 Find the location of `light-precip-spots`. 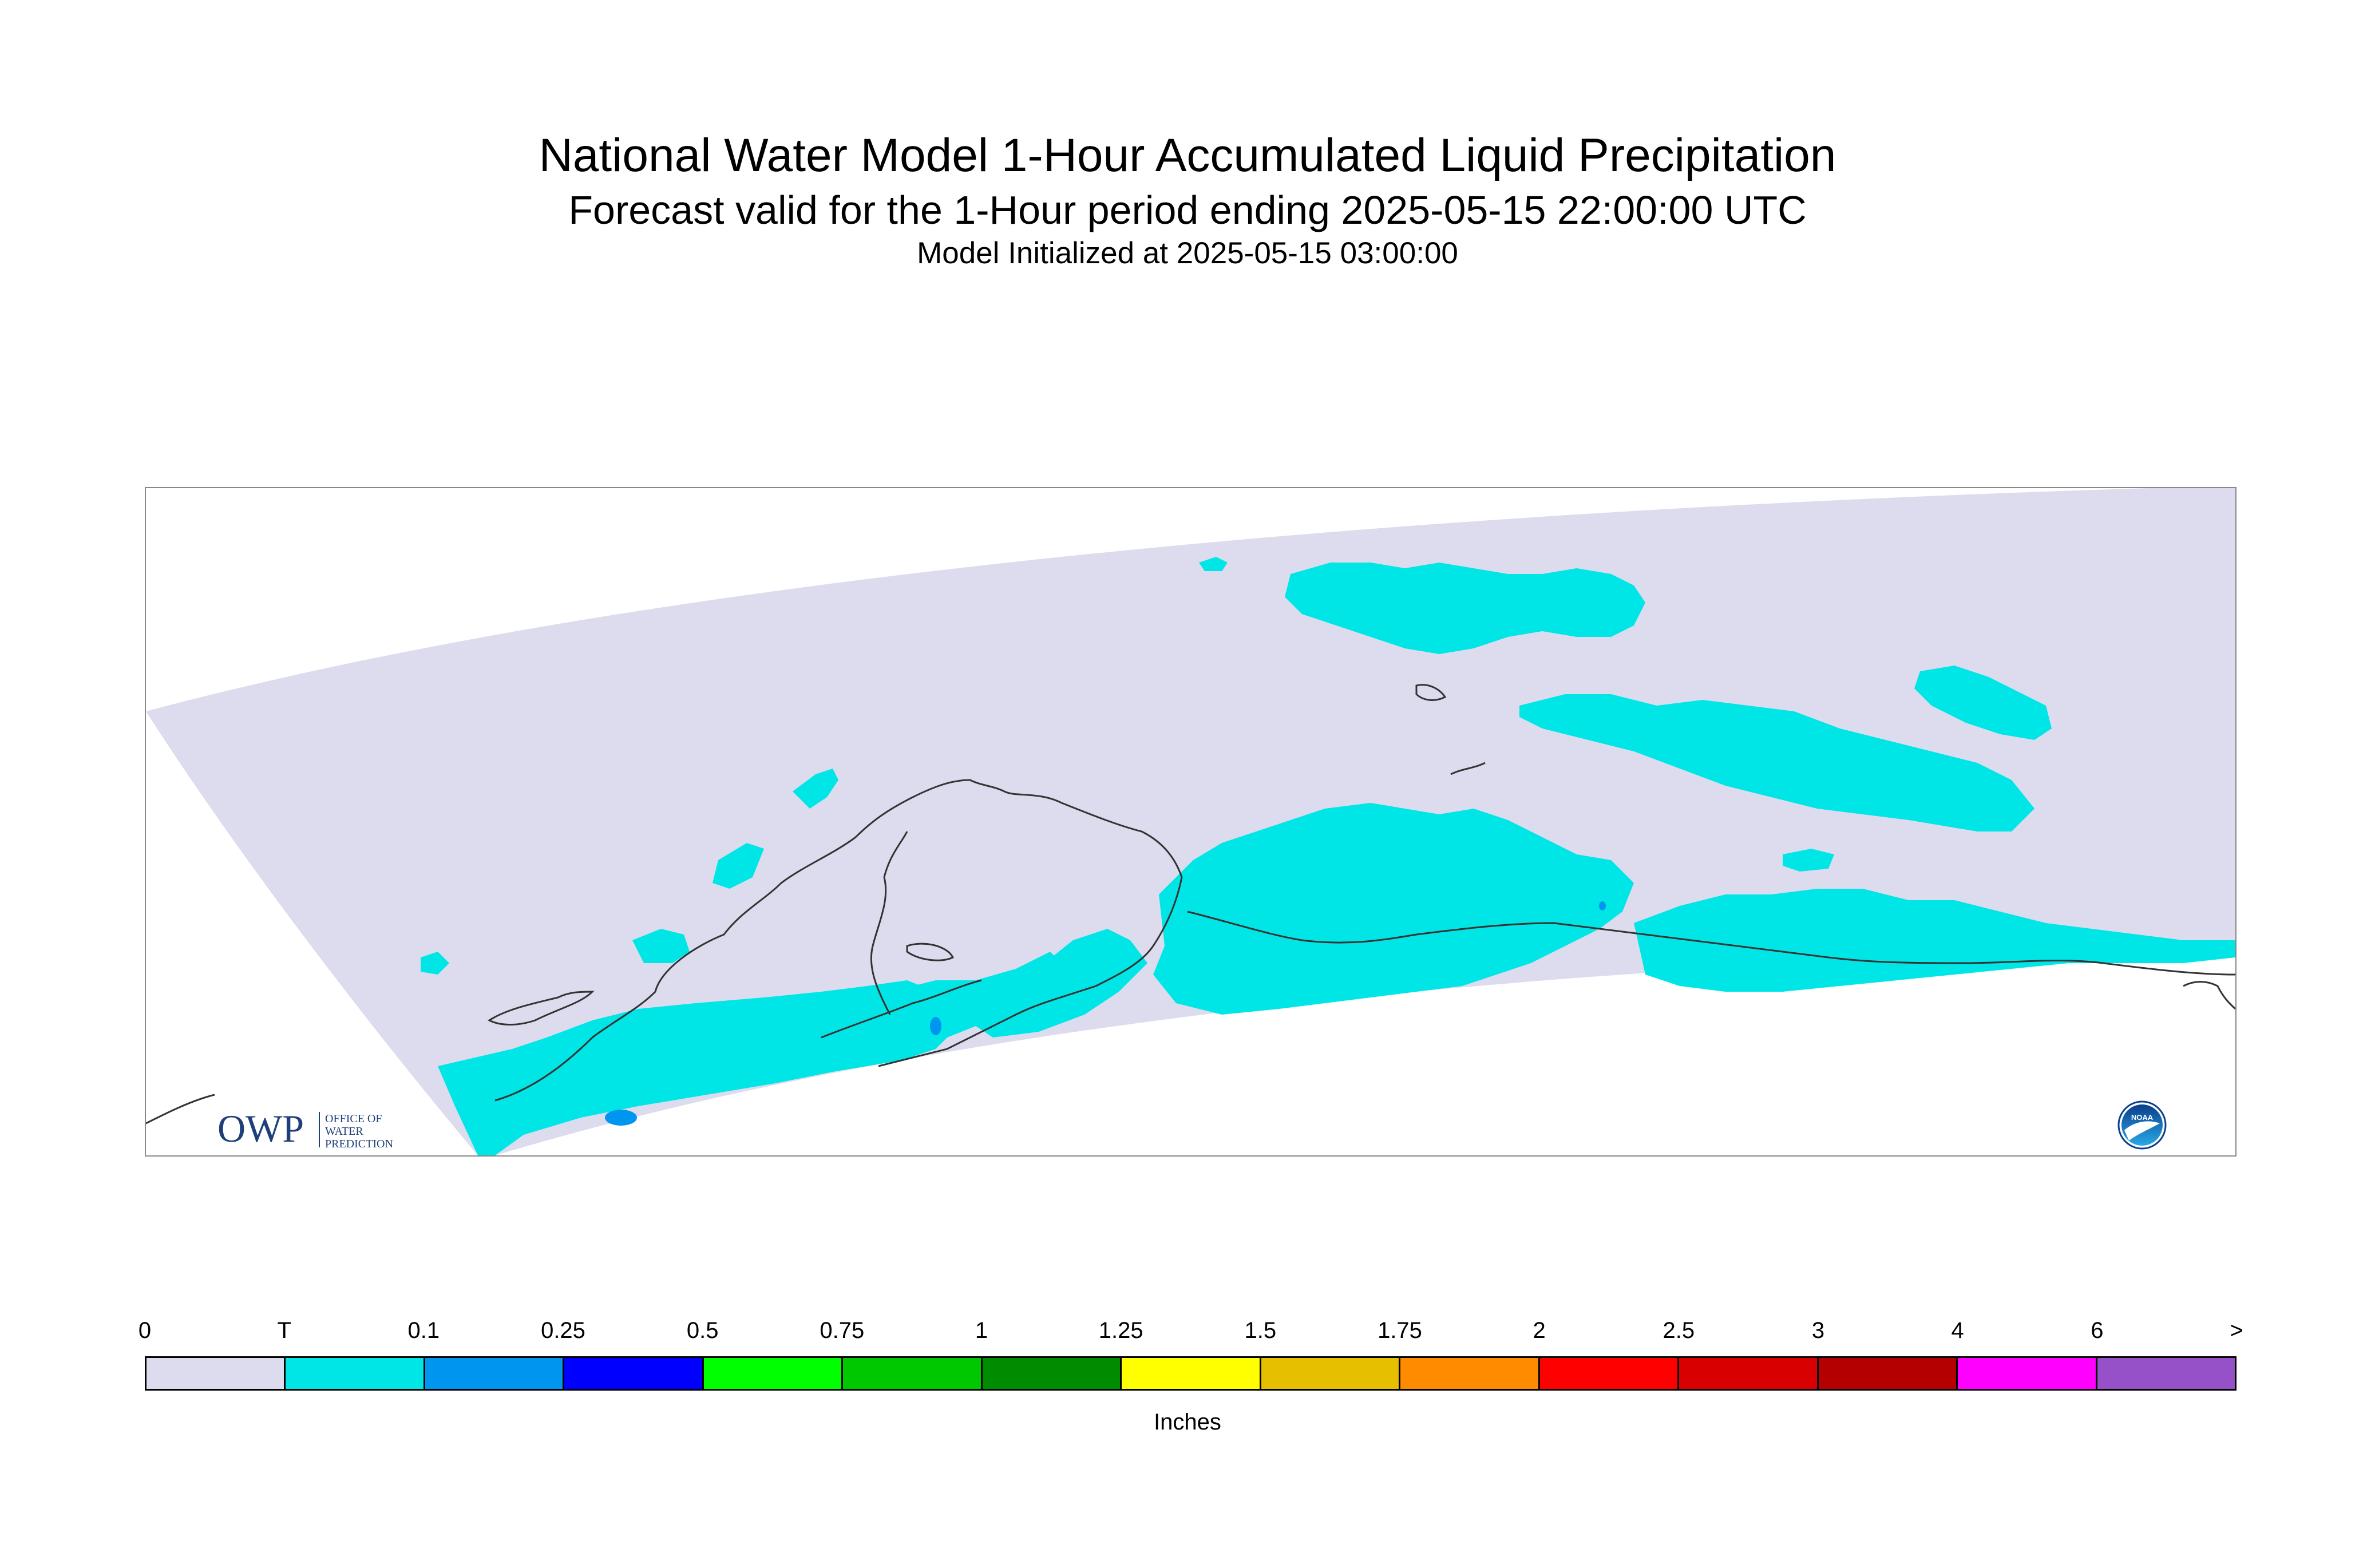

light-precip-spots is located at coordinates (1105, 1013).